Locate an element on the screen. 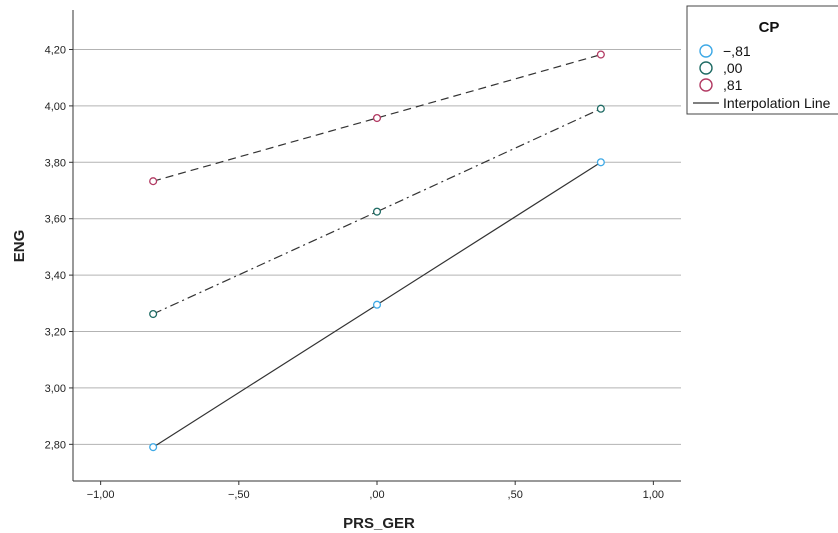  x-tick-label: ,00 is located at coordinates (376, 495).